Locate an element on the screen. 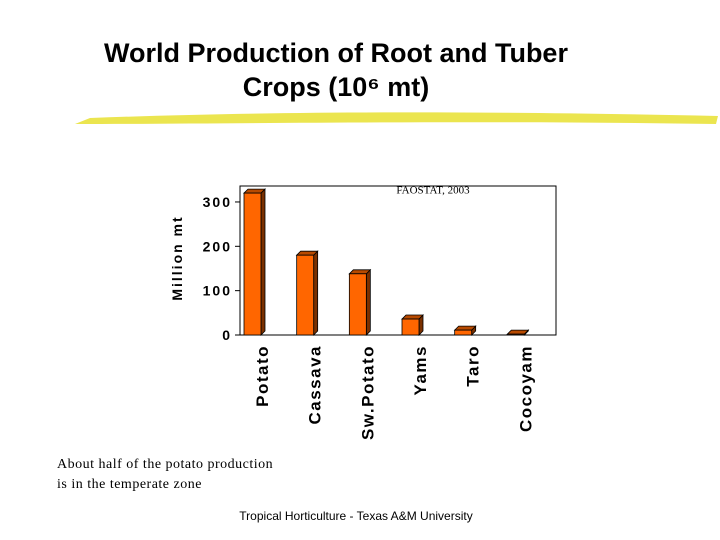  x-tick-label: Taro is located at coordinates (473, 366).